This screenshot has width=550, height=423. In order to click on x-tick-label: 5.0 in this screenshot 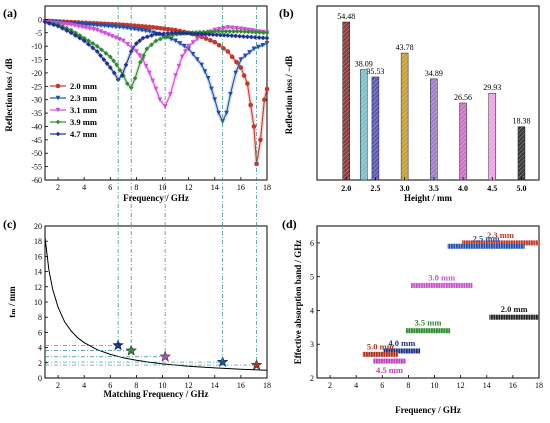, I will do `click(521, 188)`.